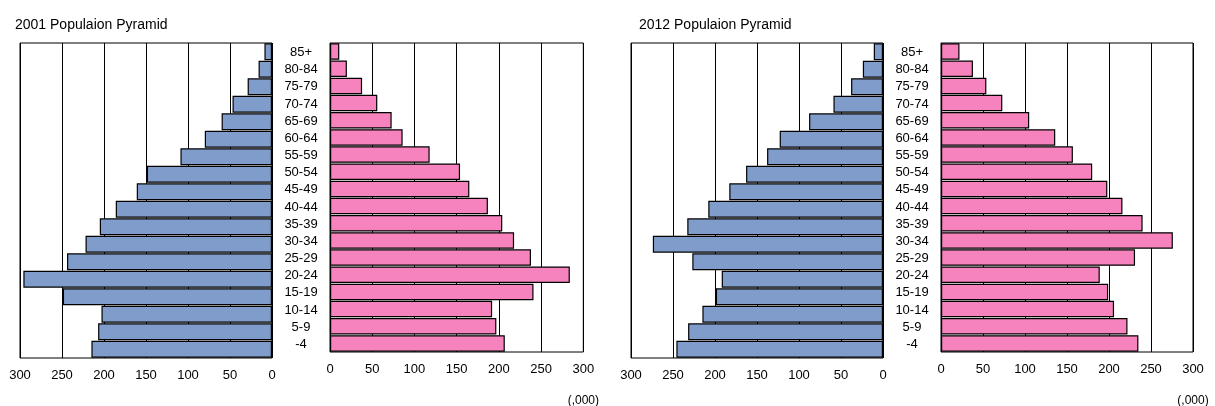  Describe the element at coordinates (91, 24) in the screenshot. I see `chart-title: 2001 Populaion Pyramid` at that location.